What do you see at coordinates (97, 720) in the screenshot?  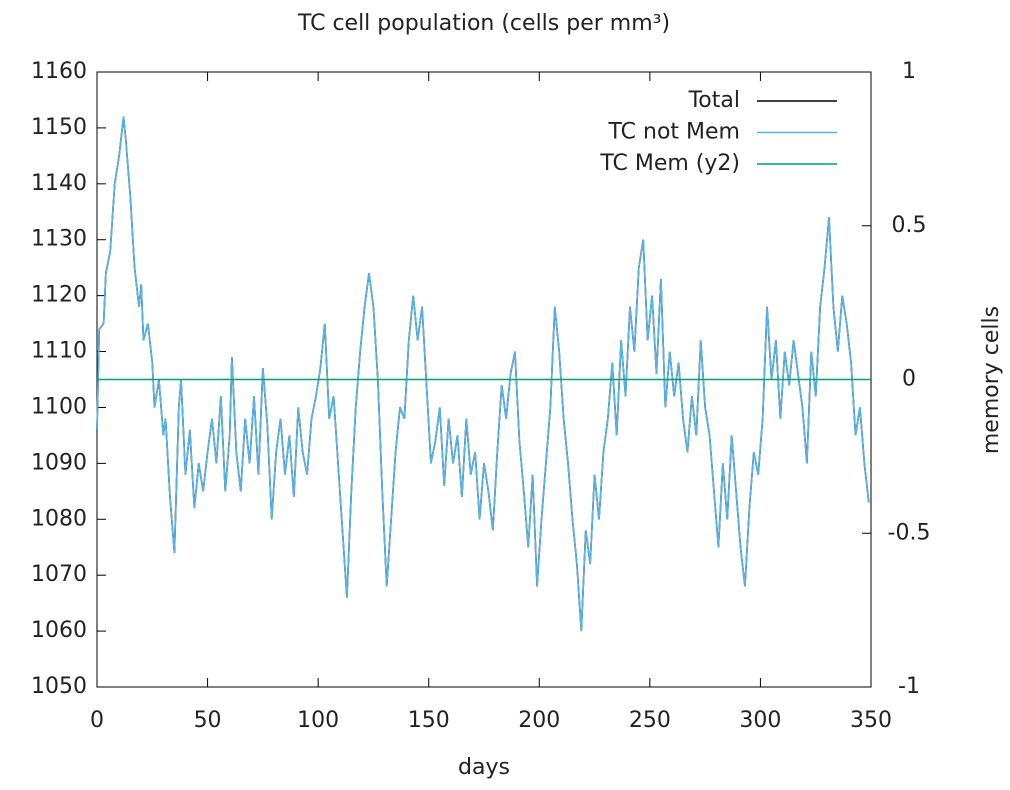 I see `x-tick-label: 0` at bounding box center [97, 720].